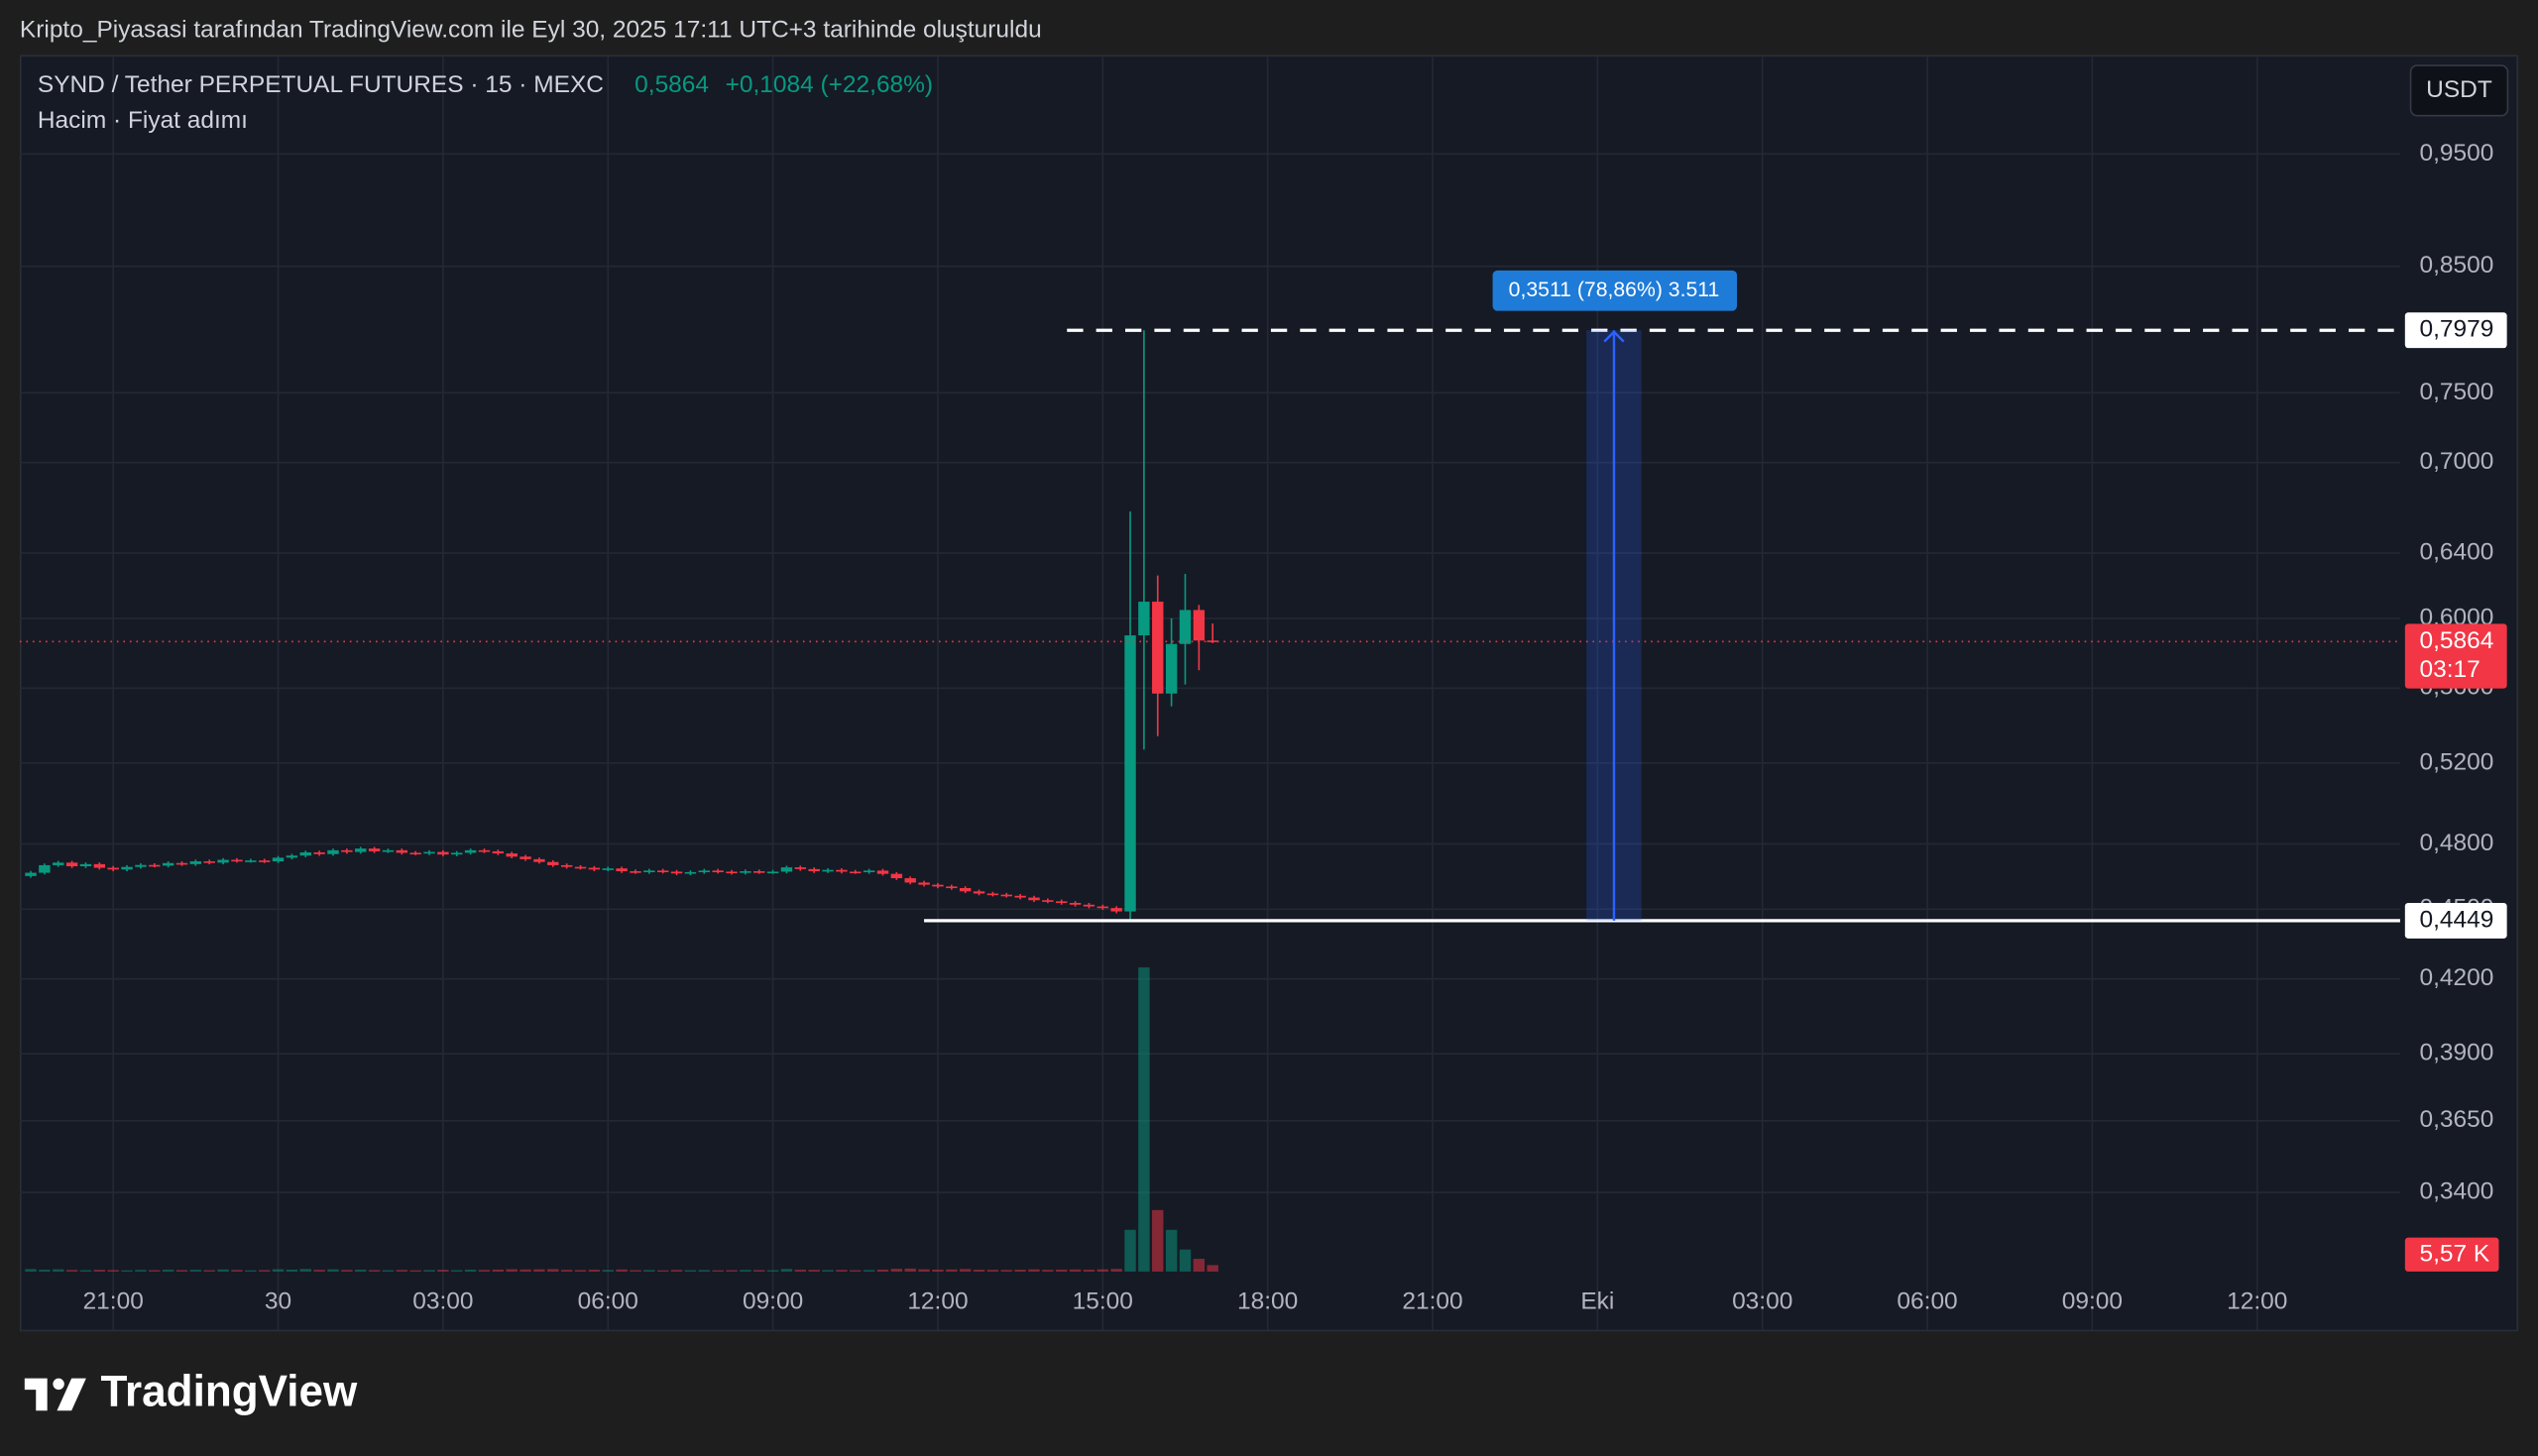 The height and width of the screenshot is (1456, 2538). Describe the element at coordinates (2457, 329) in the screenshot. I see `price-tag-label: 0,7979` at that location.